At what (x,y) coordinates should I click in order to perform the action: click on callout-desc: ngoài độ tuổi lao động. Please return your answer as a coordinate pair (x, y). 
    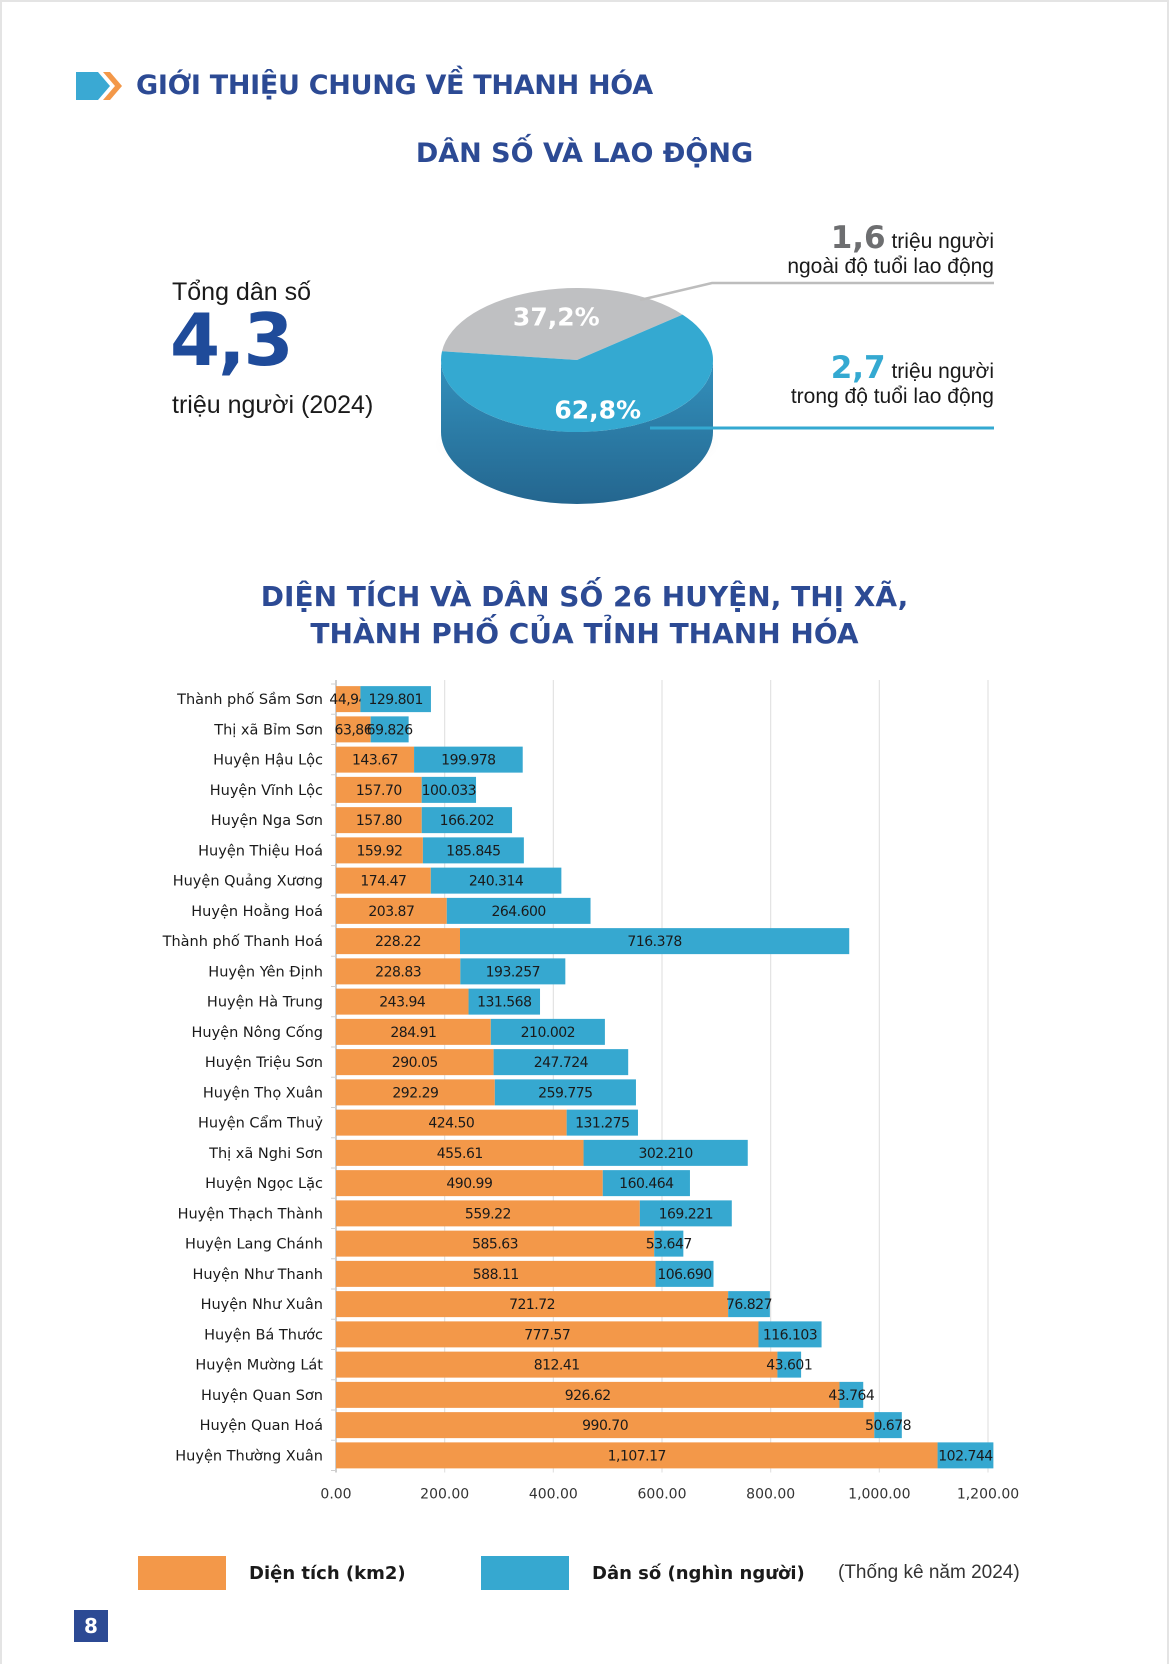
    Looking at the image, I should click on (890, 266).